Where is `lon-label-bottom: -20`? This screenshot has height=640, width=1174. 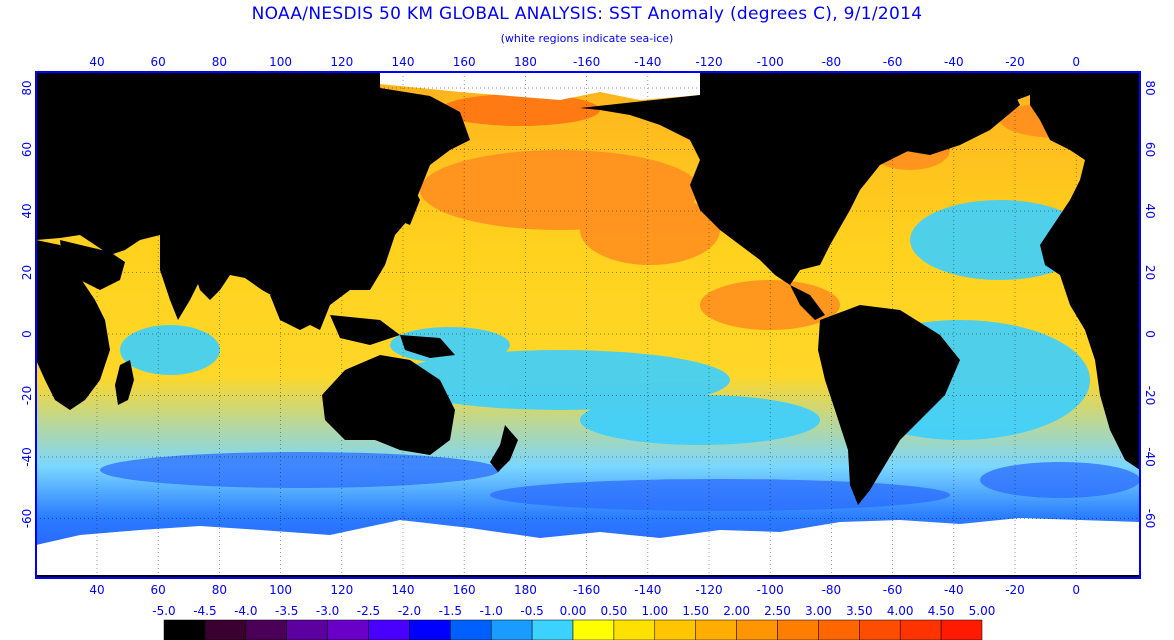 lon-label-bottom: -20 is located at coordinates (1015, 590).